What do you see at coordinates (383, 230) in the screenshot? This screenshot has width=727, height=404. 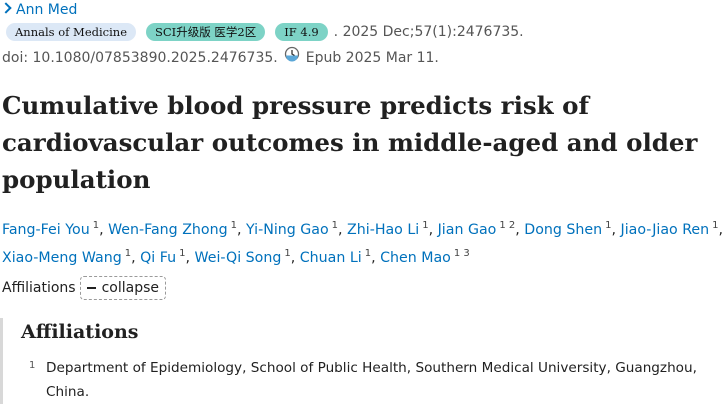 I see `author-name-link: Zhi-Hao Li` at bounding box center [383, 230].